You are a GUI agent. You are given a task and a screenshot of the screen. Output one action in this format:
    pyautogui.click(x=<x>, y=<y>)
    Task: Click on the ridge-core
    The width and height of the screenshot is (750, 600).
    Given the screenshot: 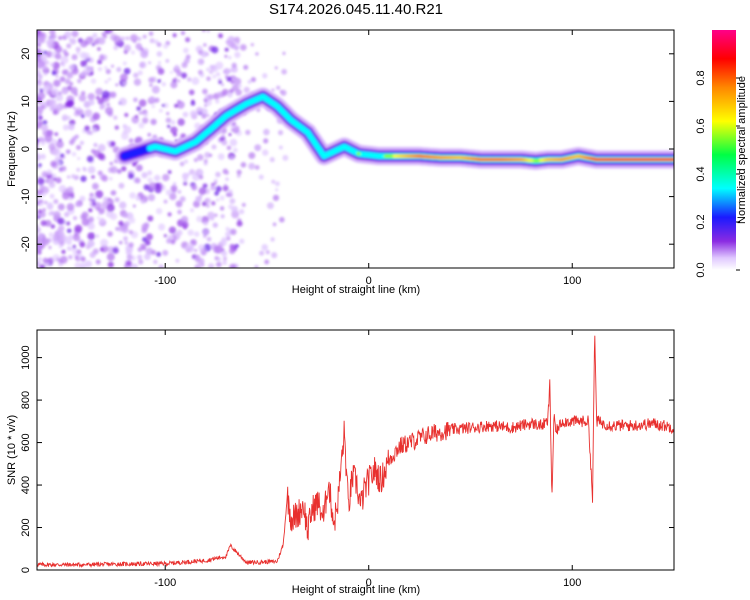 What is the action you would take?
    pyautogui.click(x=532, y=160)
    